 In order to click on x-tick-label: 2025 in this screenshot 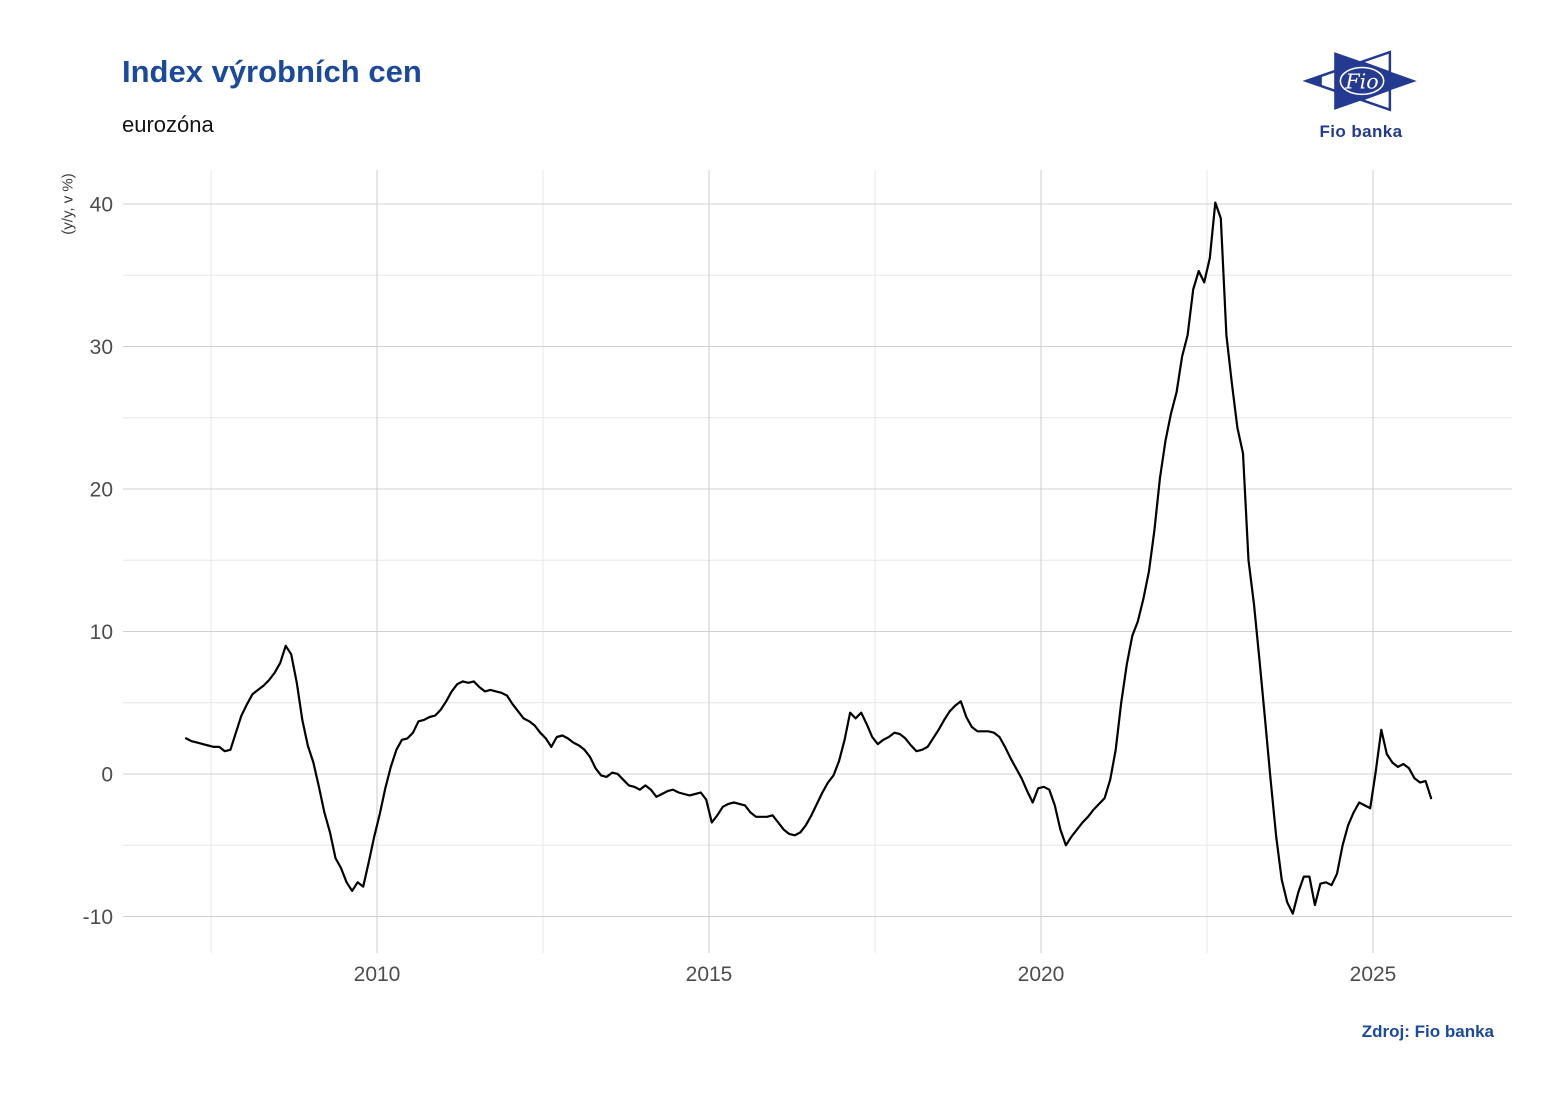, I will do `click(1373, 974)`.